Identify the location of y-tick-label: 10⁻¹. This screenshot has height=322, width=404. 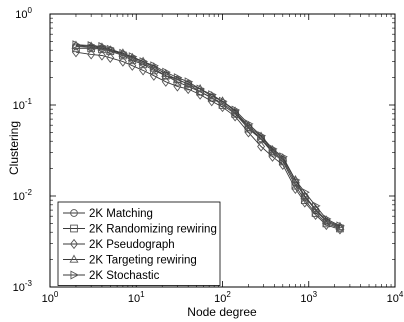
(23, 104).